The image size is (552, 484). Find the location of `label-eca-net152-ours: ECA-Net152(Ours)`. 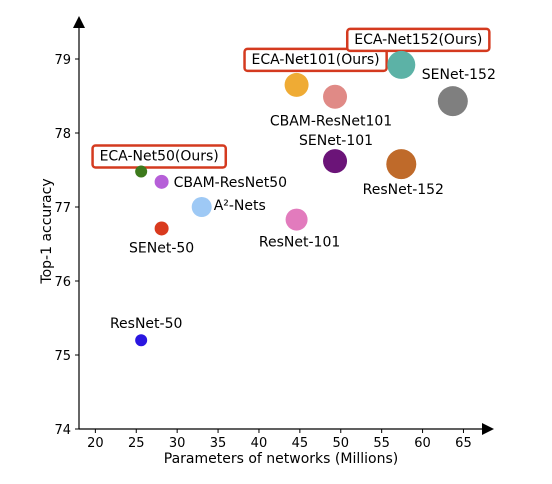

label-eca-net152-ours: ECA-Net152(Ours) is located at coordinates (418, 40).